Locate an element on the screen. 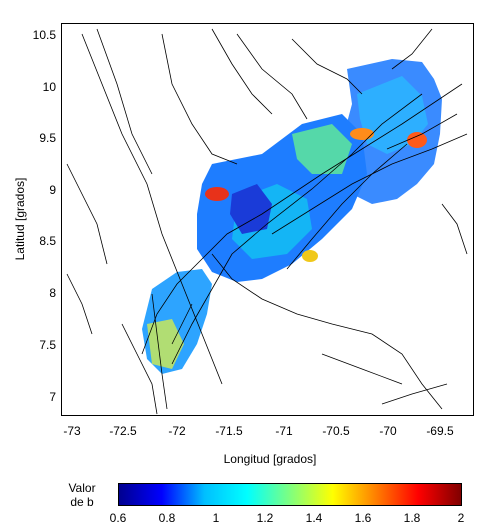 The width and height of the screenshot is (487, 531). colorbar-tick: 1.8 is located at coordinates (412, 518).